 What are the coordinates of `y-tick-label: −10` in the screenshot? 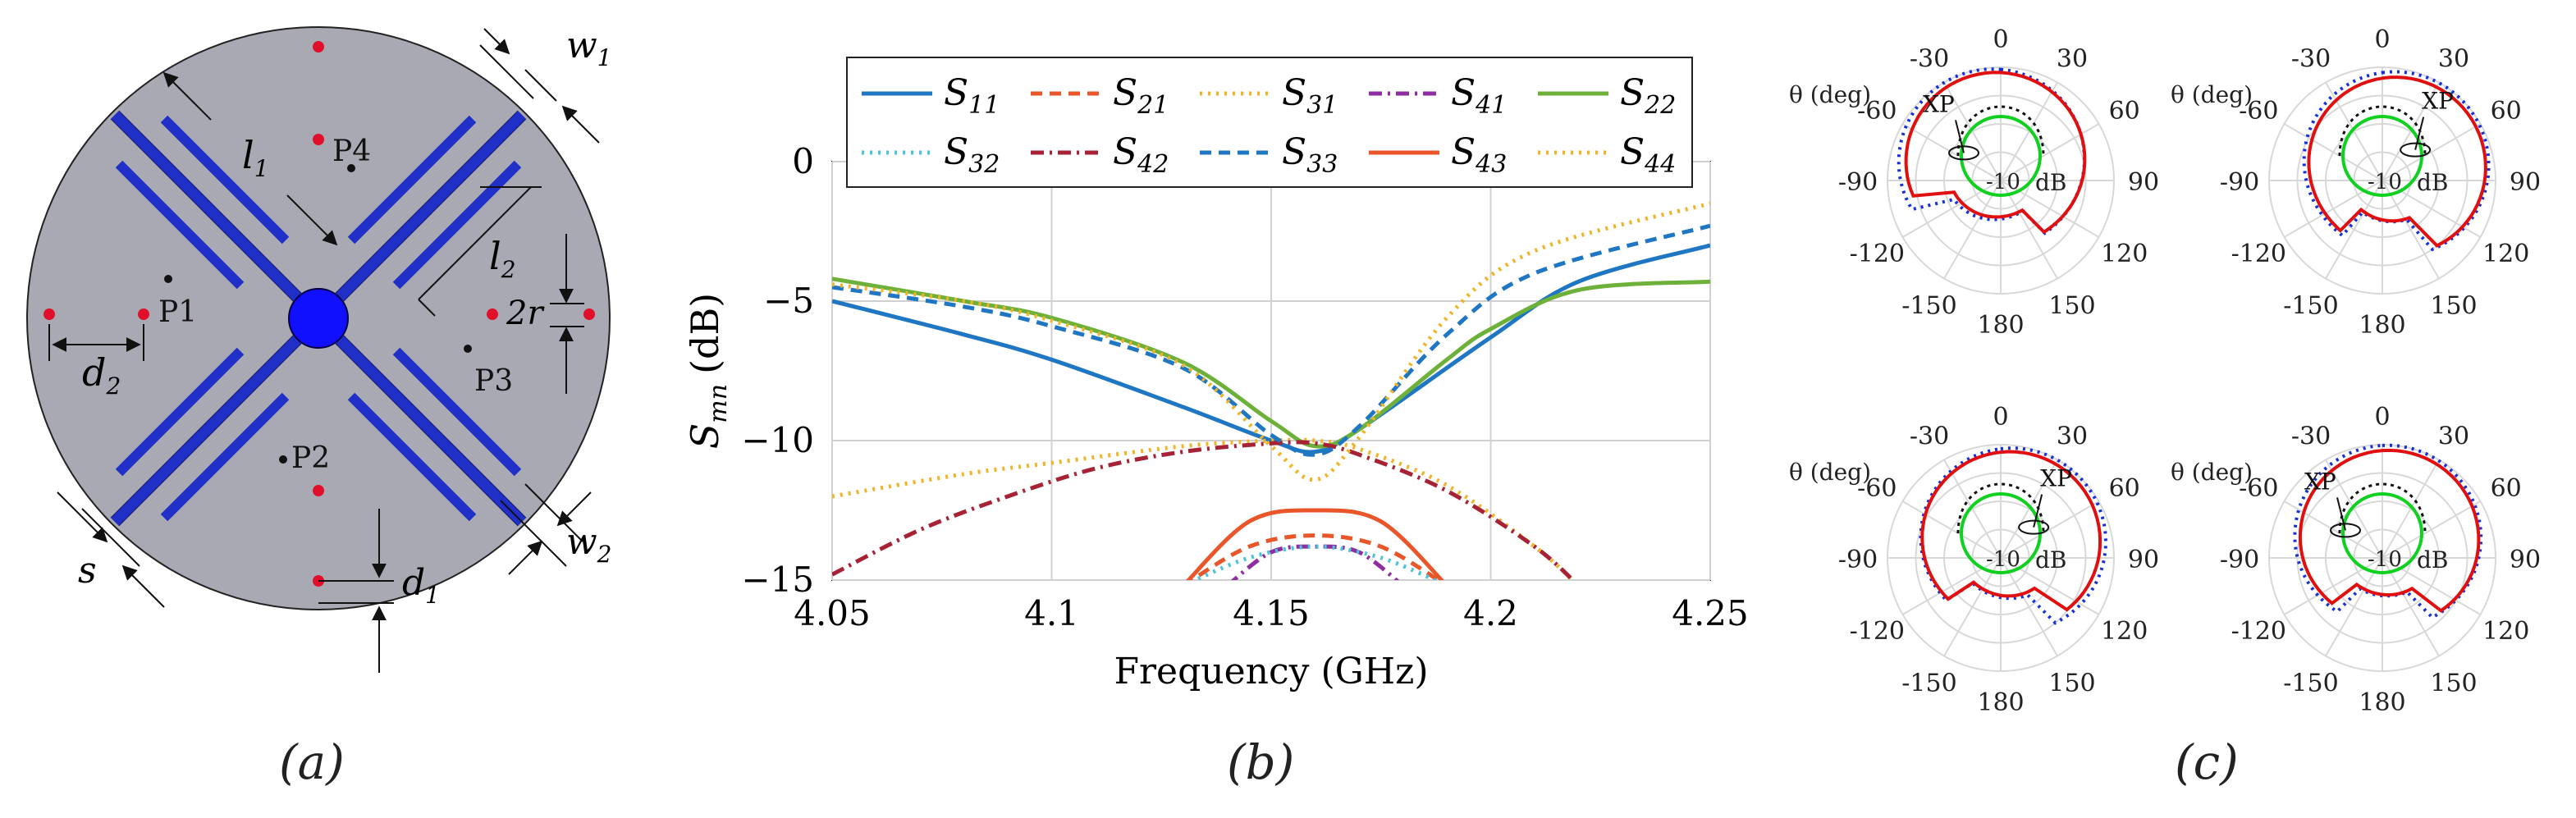 It's located at (777, 440).